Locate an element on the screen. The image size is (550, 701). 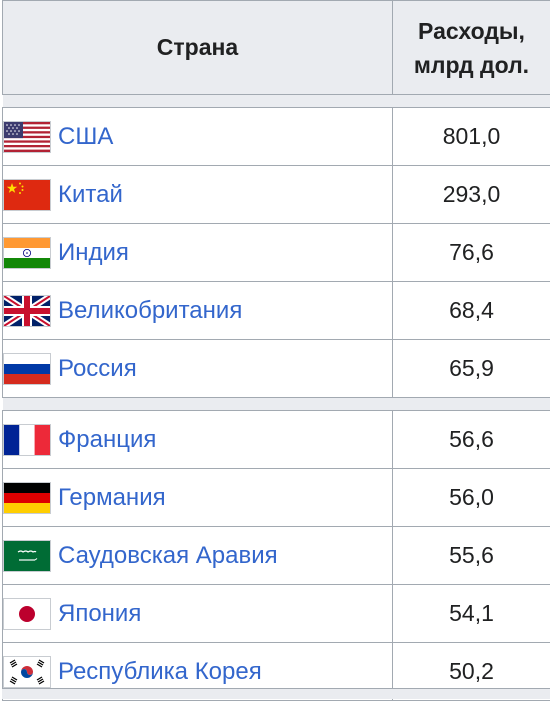
country-cell: Франция is located at coordinates (198, 440).